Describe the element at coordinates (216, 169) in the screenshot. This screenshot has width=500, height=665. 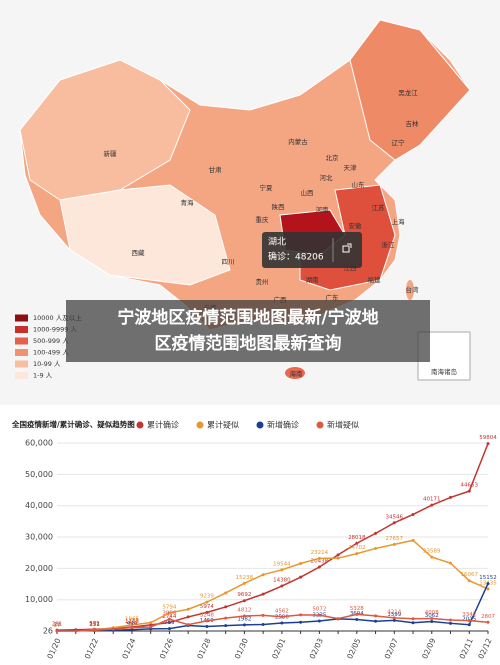
I see `province-label: 甘肃` at that location.